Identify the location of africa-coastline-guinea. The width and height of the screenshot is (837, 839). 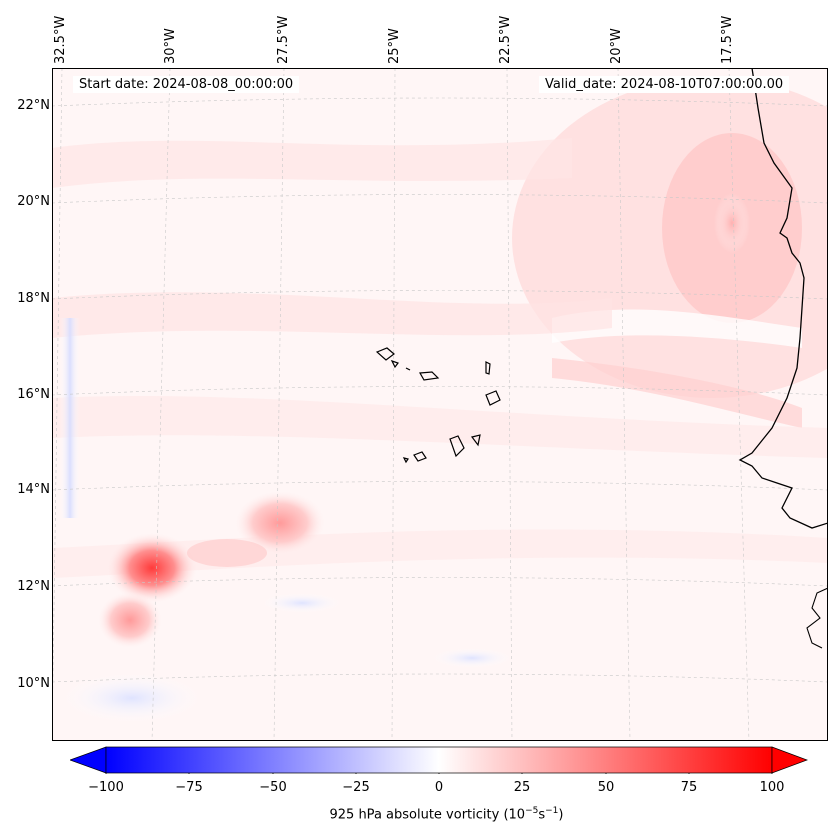
(817, 618).